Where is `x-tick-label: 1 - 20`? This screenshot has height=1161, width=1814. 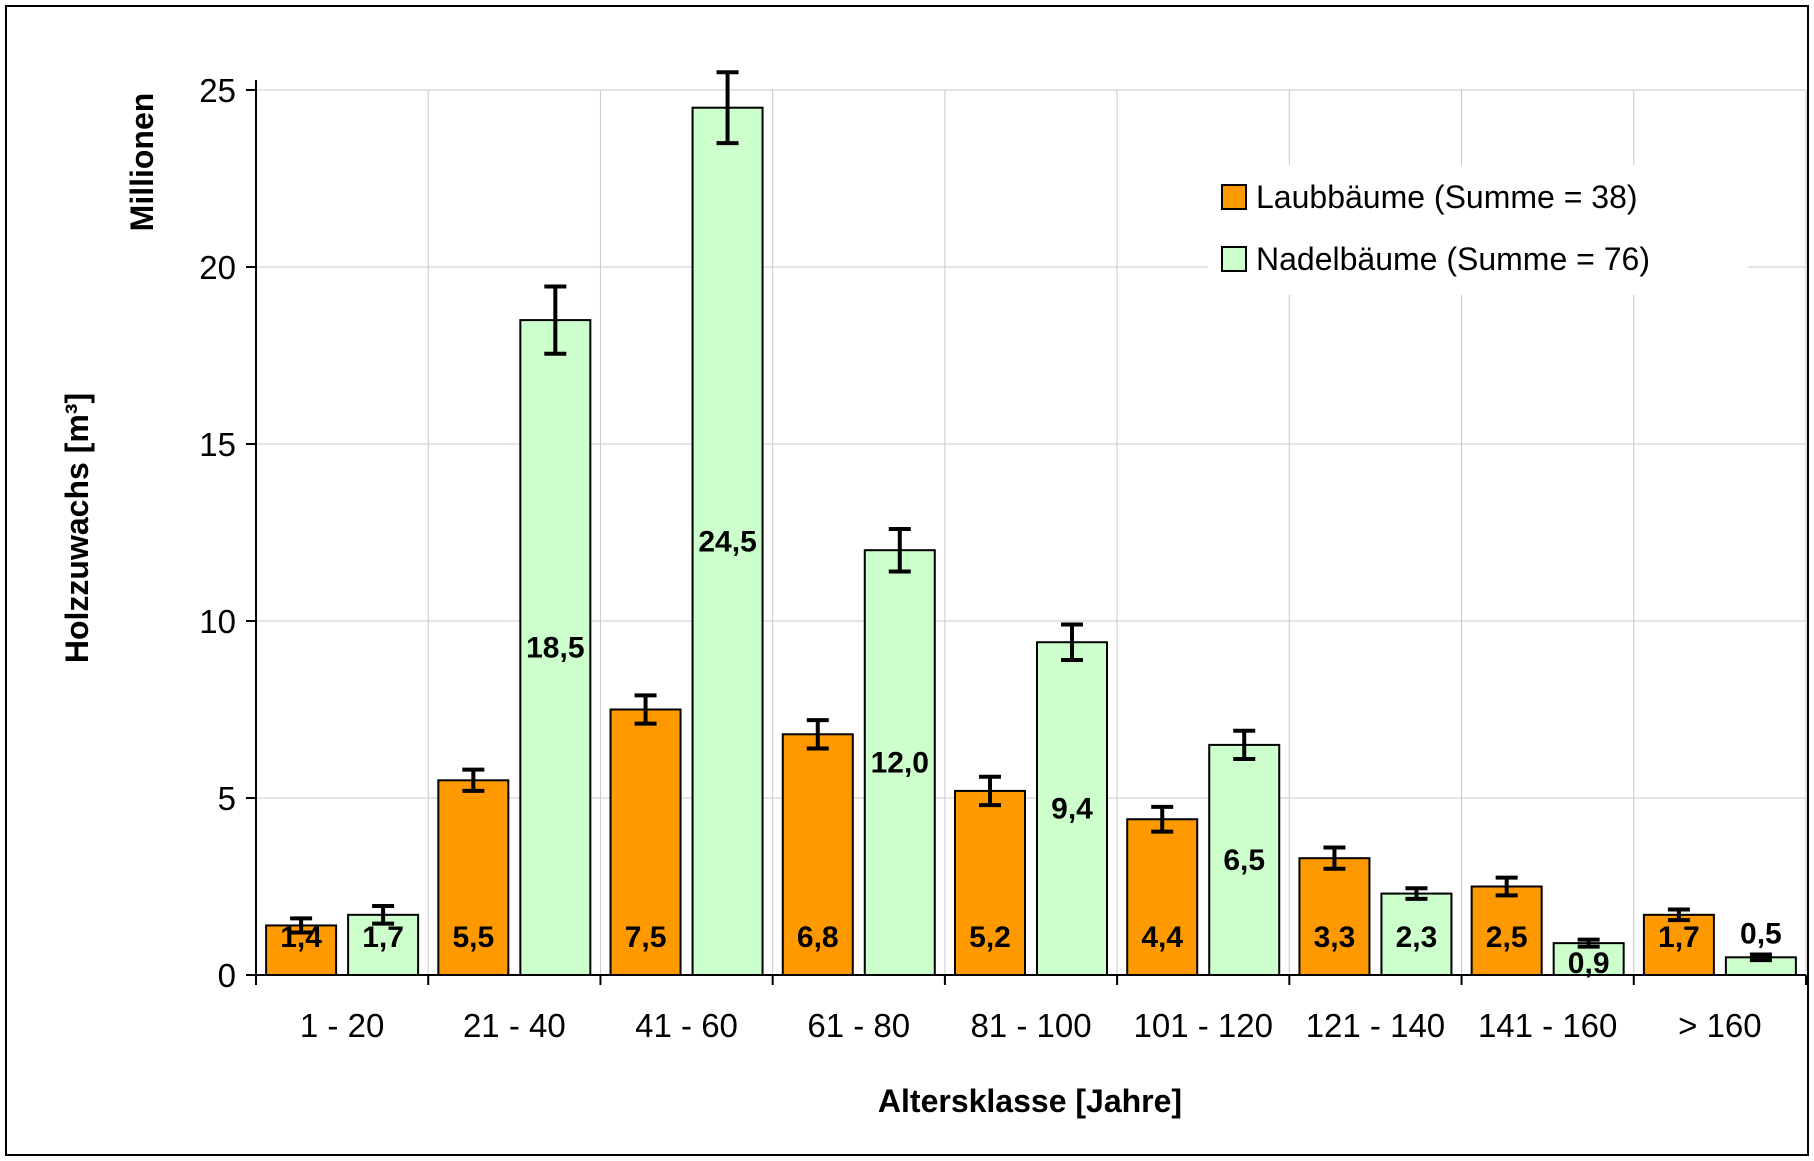
x-tick-label: 1 - 20 is located at coordinates (342, 1025).